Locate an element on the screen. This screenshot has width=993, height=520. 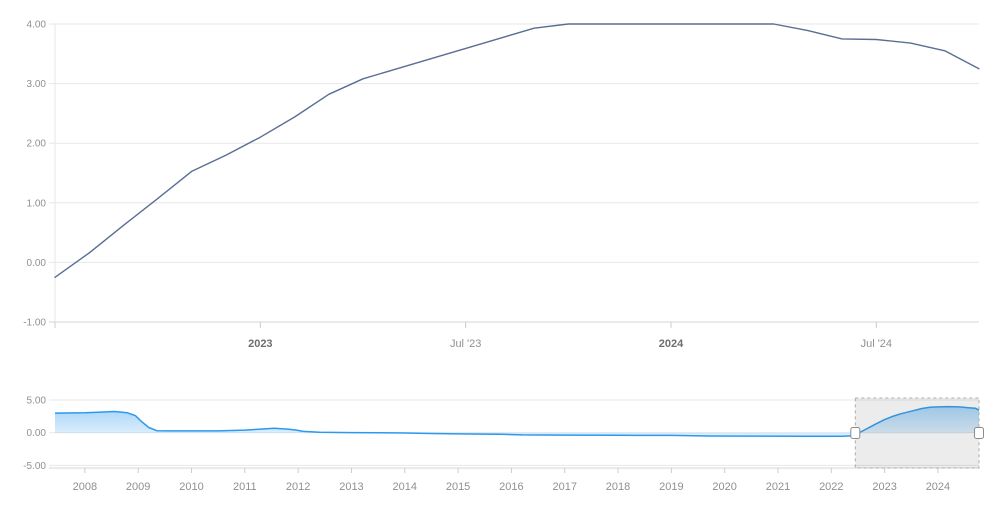
nav-x-axis-label: 2020 is located at coordinates (724, 487).